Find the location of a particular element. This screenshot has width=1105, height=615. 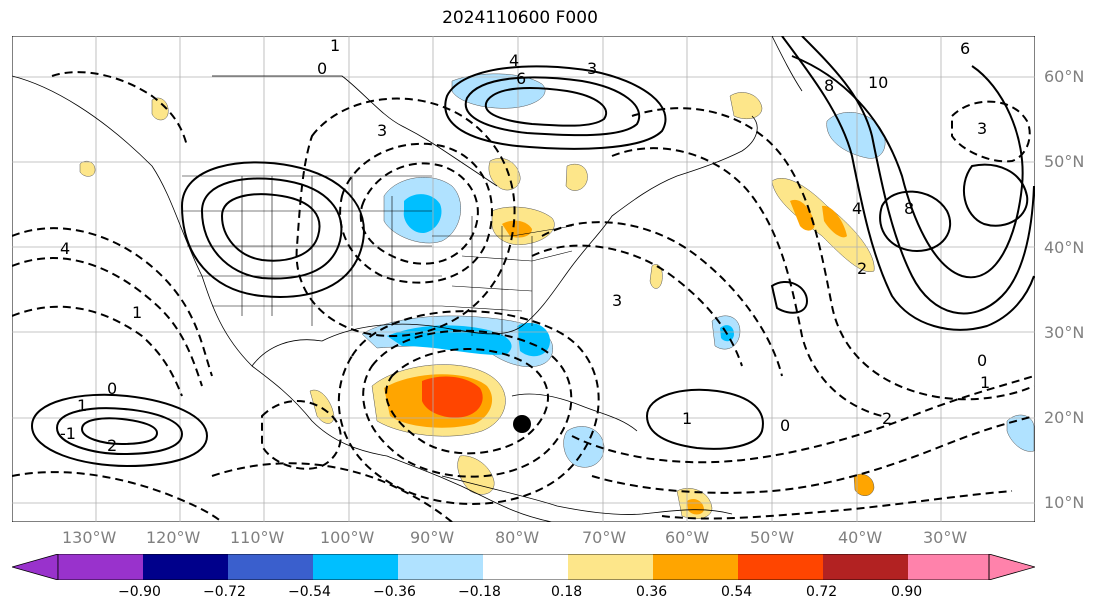

map-title: 2024110600 F000 is located at coordinates (520, 18).